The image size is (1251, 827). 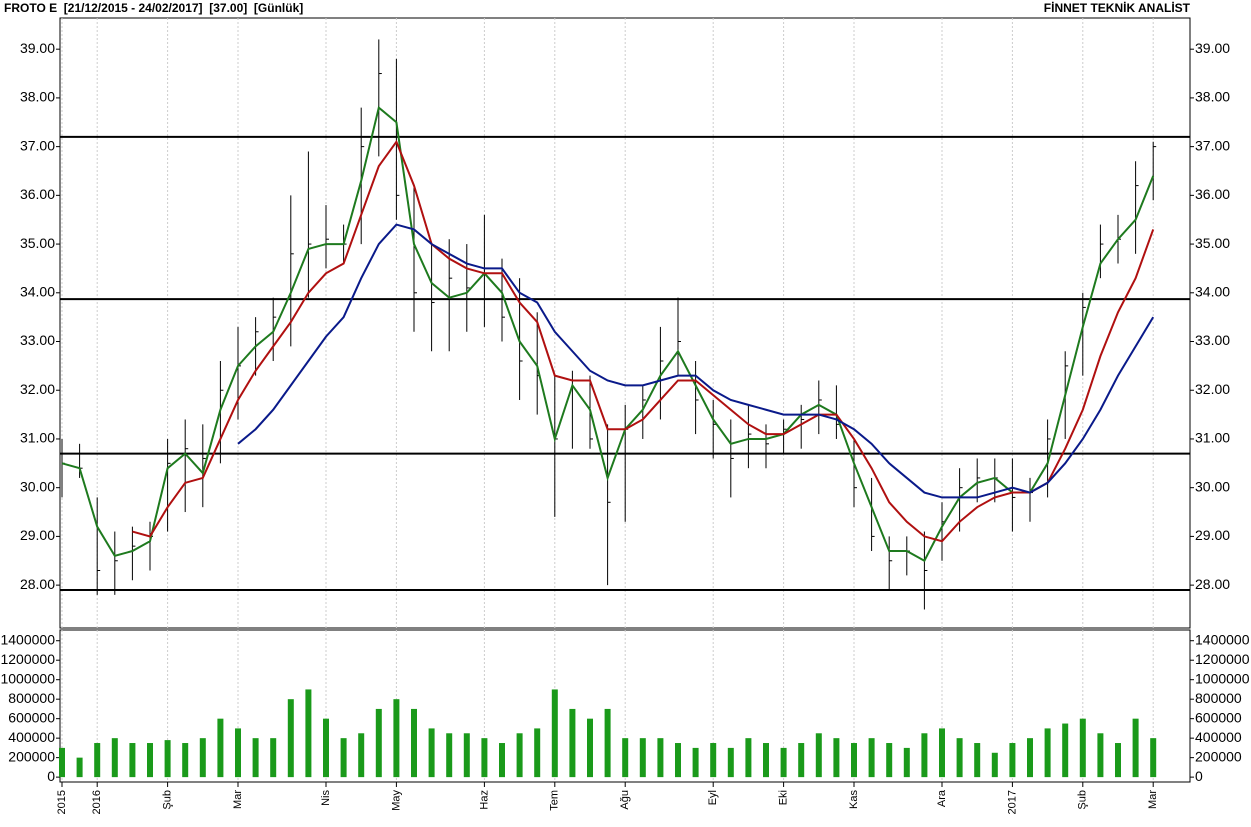 What do you see at coordinates (1212, 194) in the screenshot?
I see `y-tick-label: 36.00` at bounding box center [1212, 194].